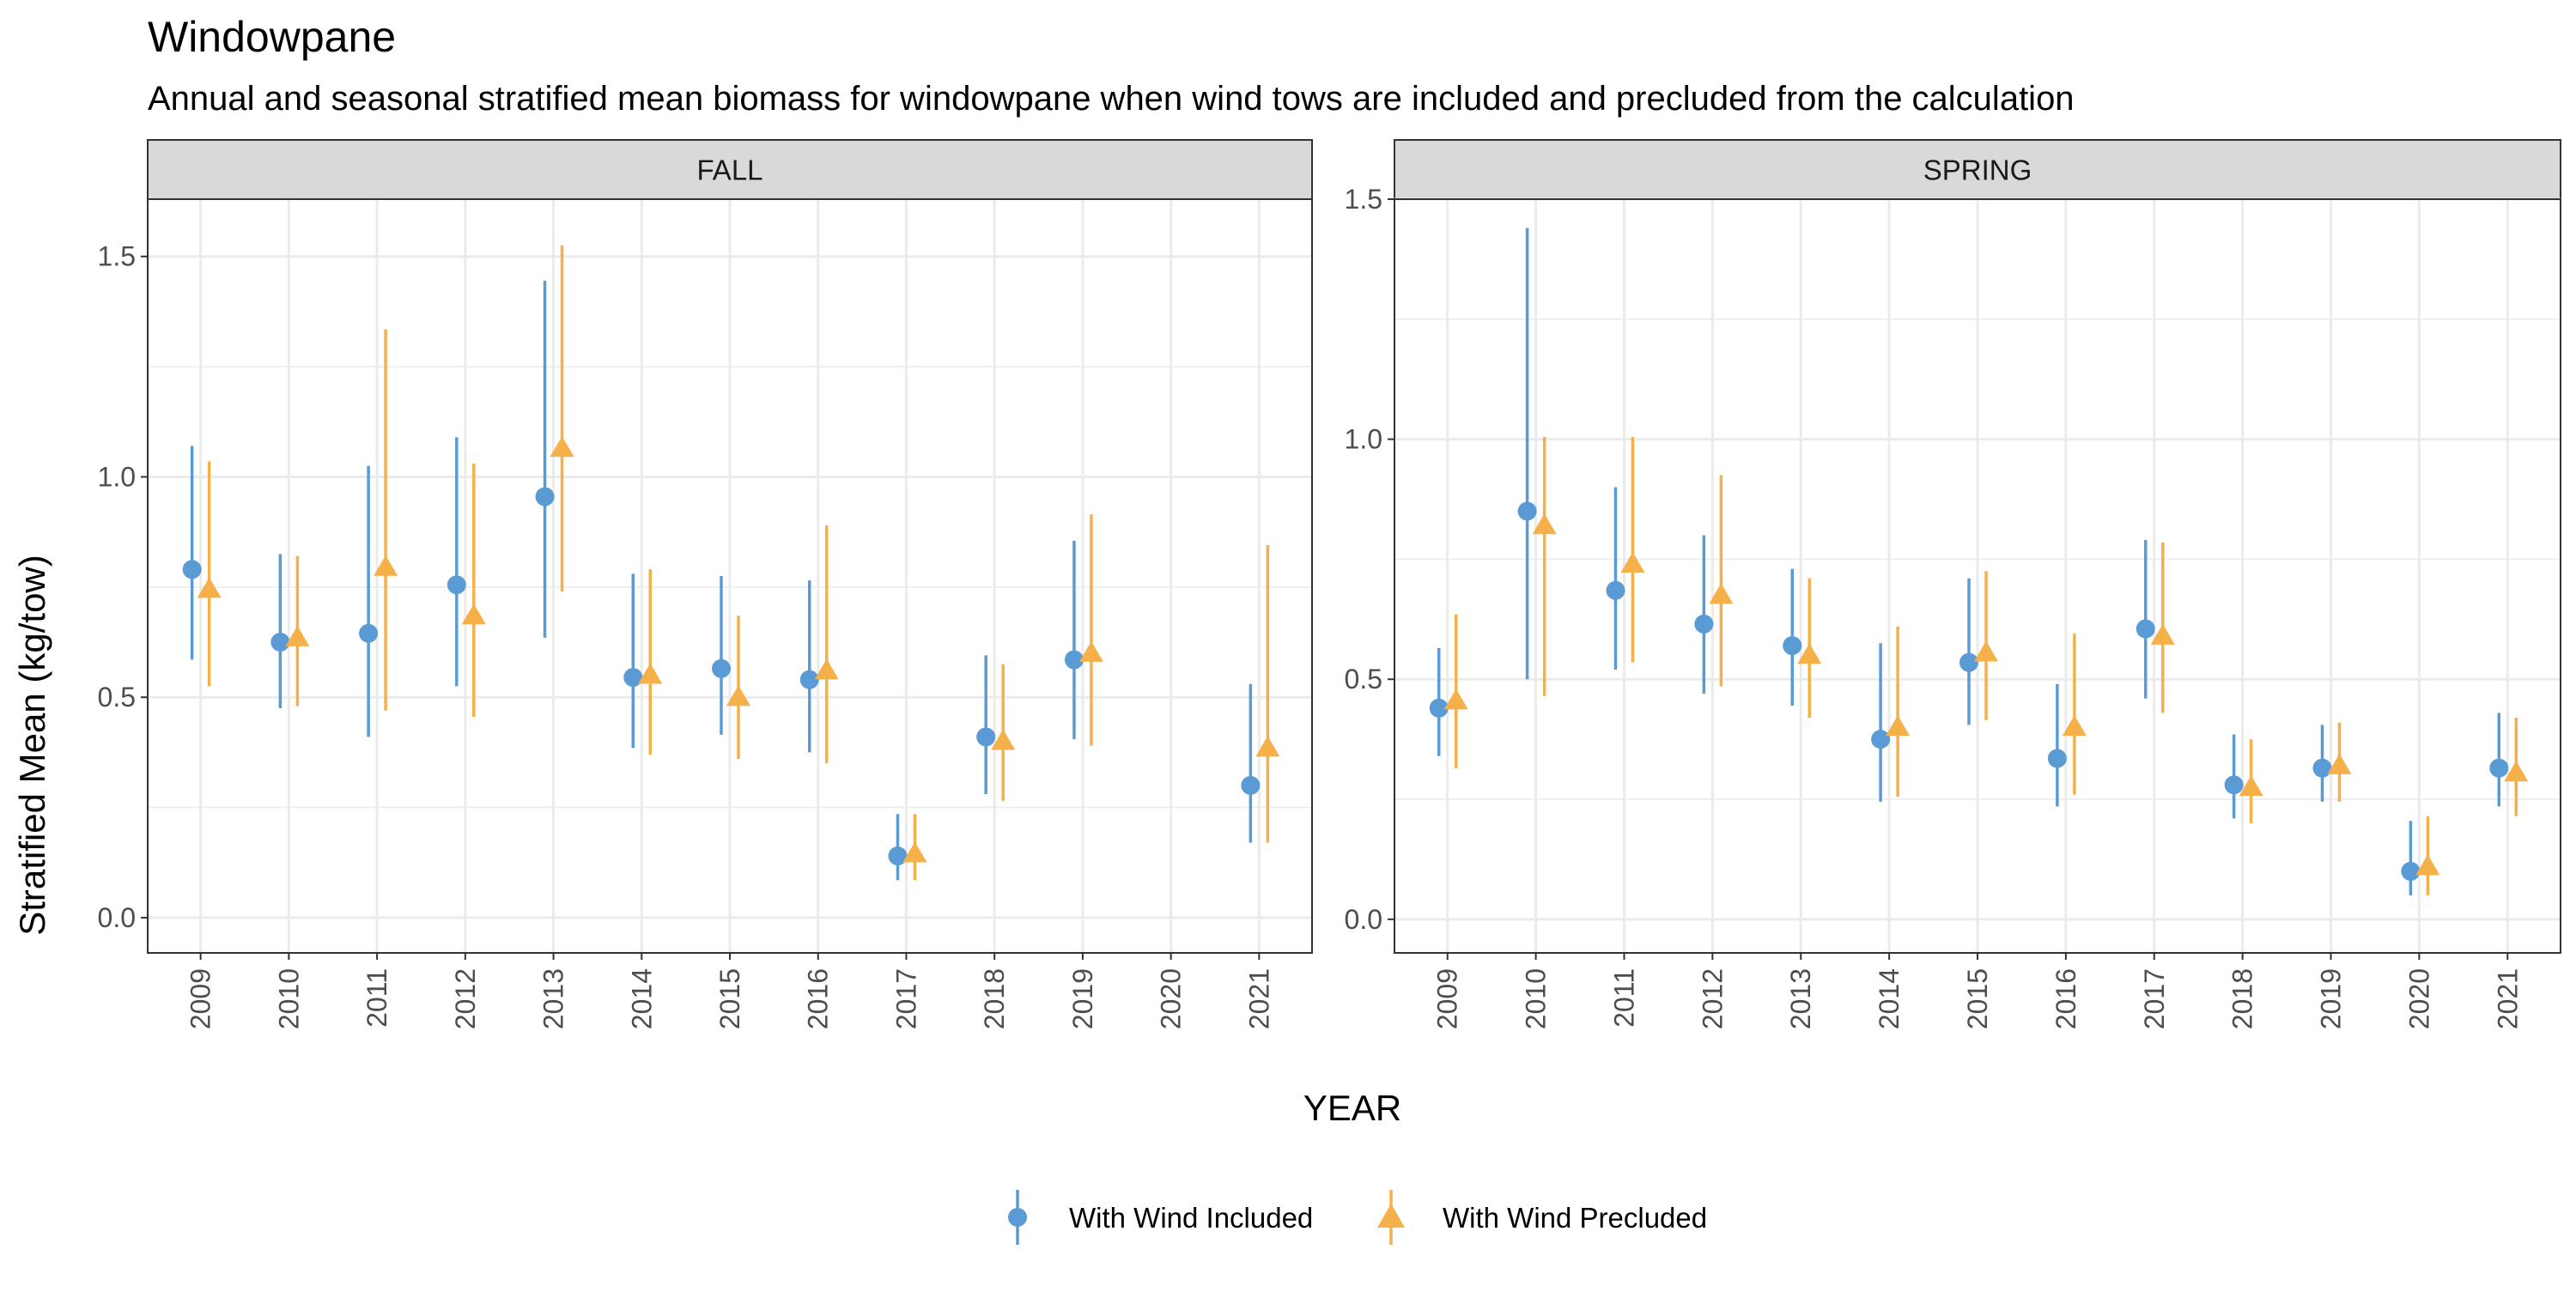  I want to click on legend-entry-included: With Wind Included, so click(1160, 1217).